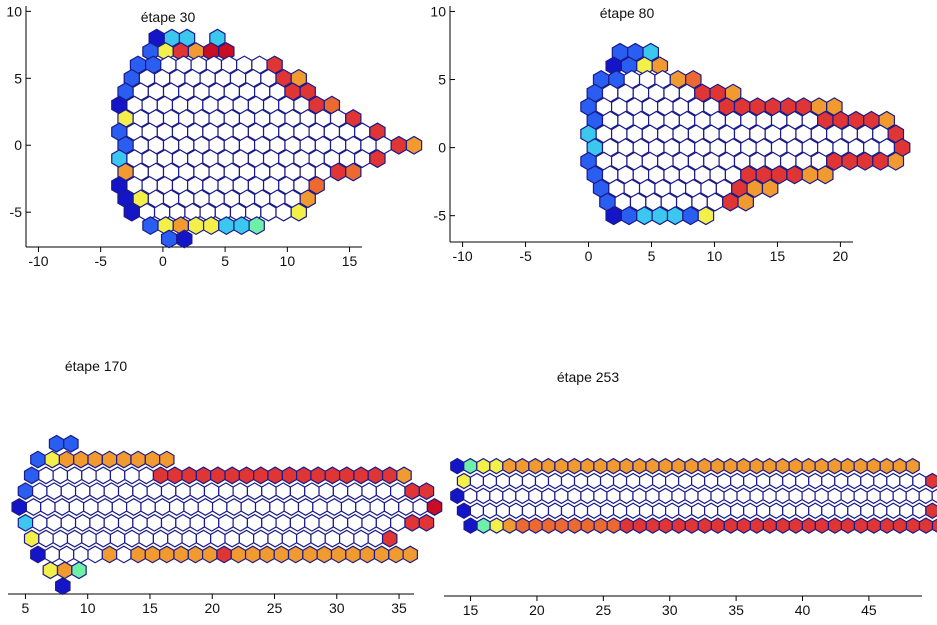 This screenshot has width=937, height=625. What do you see at coordinates (803, 610) in the screenshot?
I see `x-tick-label: 40` at bounding box center [803, 610].